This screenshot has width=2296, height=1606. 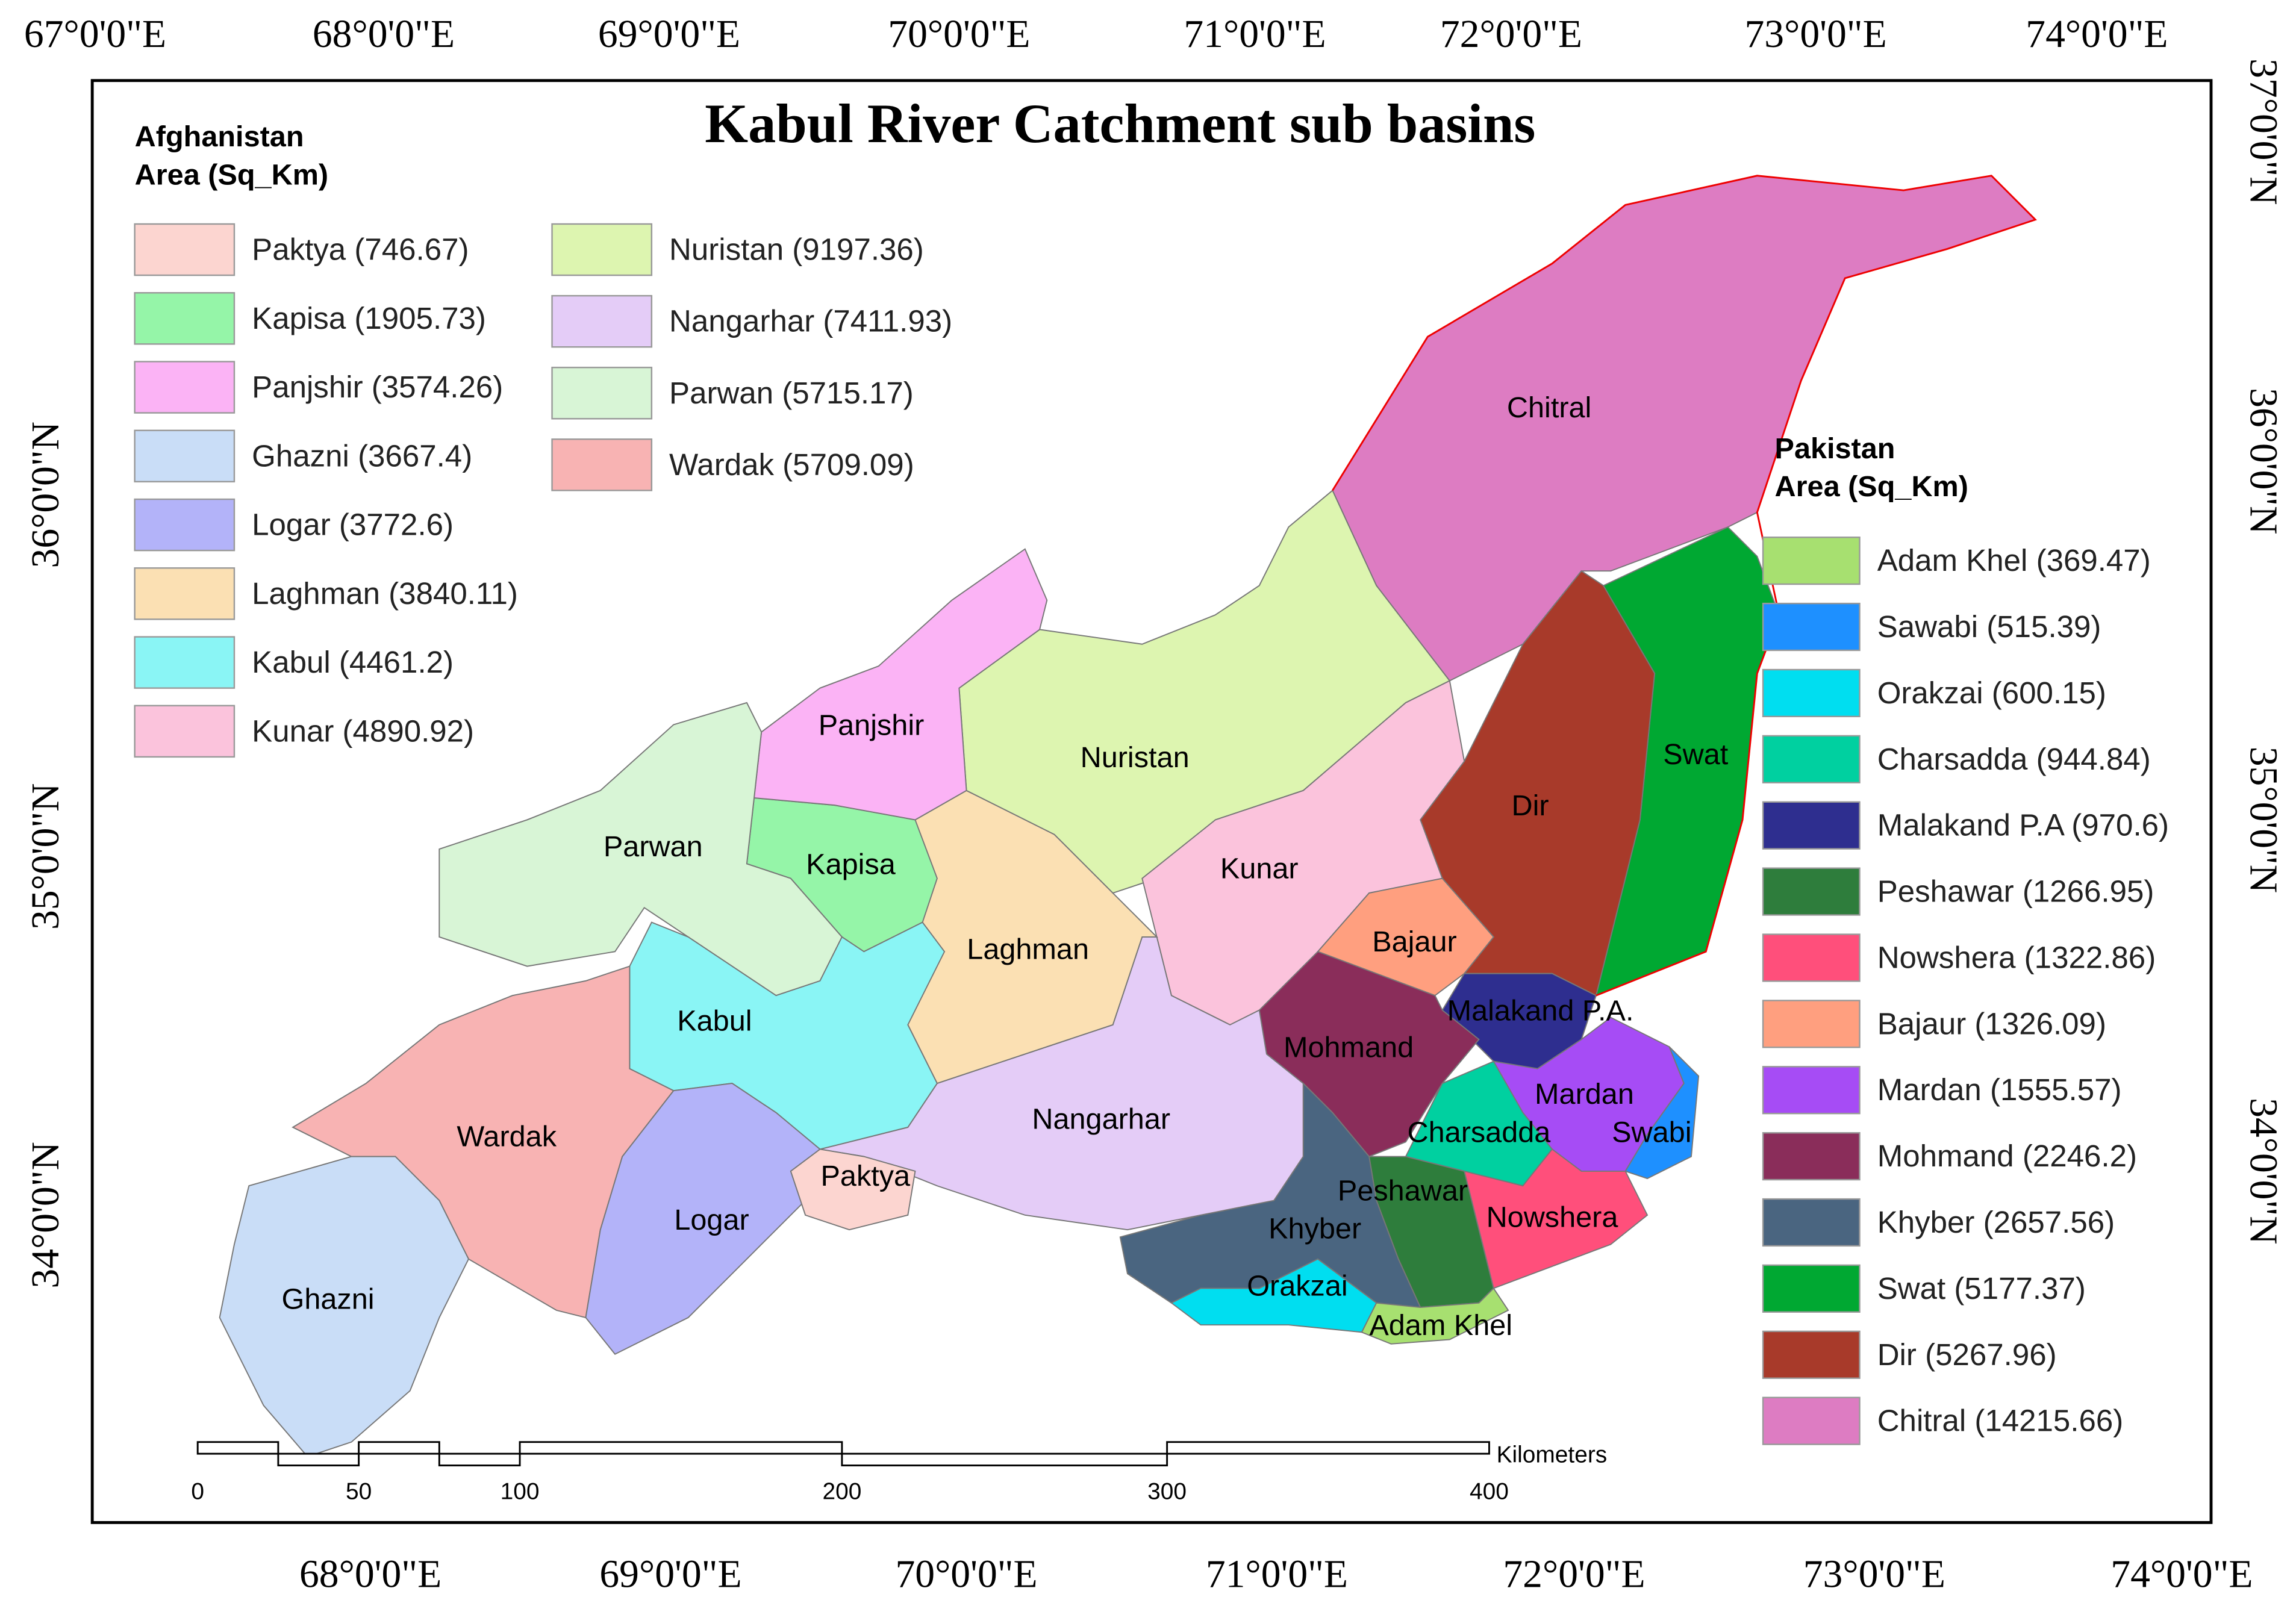 What do you see at coordinates (1552, 1217) in the screenshot?
I see `region-label: Nowshera` at bounding box center [1552, 1217].